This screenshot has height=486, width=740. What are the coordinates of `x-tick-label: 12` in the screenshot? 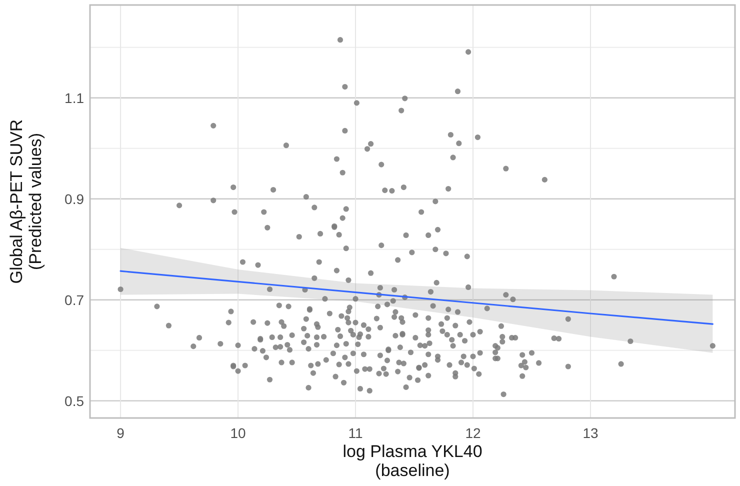 It's located at (473, 433).